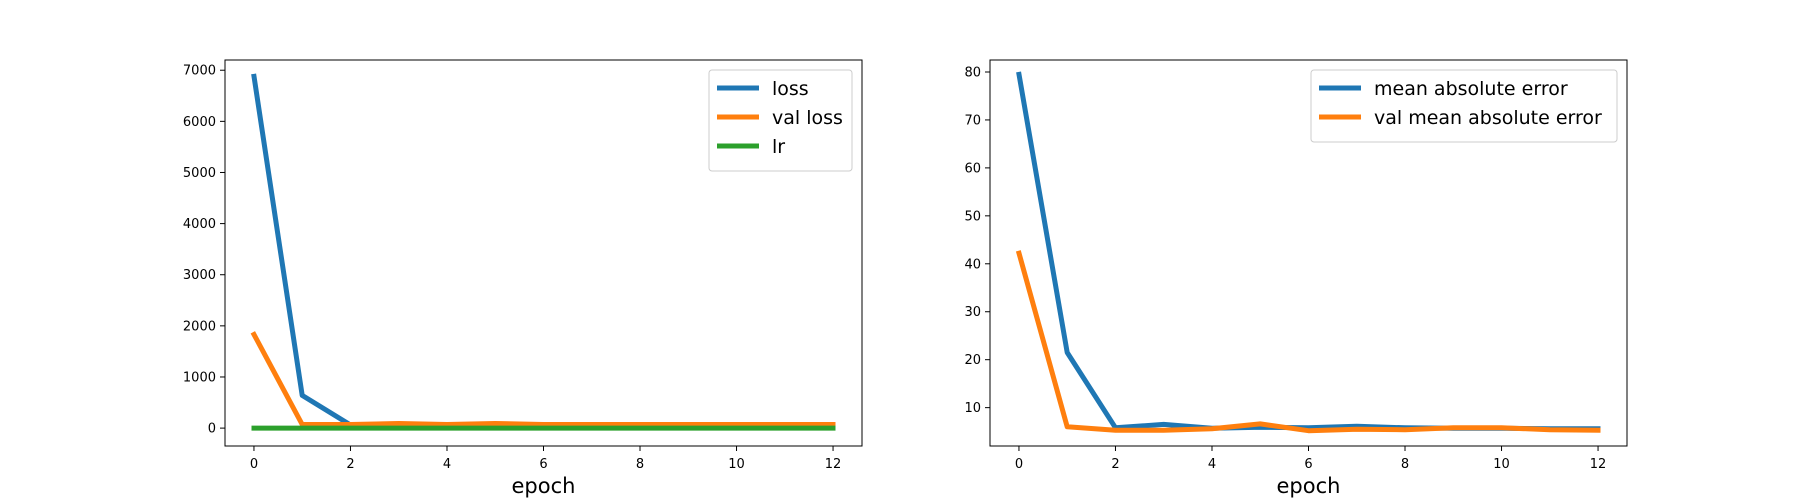 The image size is (1800, 500). What do you see at coordinates (199, 122) in the screenshot?
I see `y-tick-label: 6000` at bounding box center [199, 122].